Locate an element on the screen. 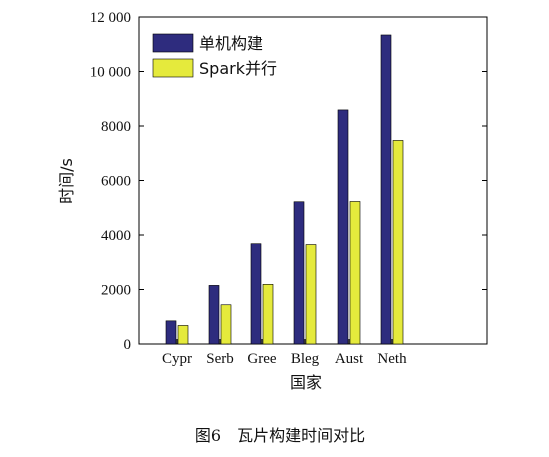  x-tick-label-cypr: Cypr is located at coordinates (177, 359).